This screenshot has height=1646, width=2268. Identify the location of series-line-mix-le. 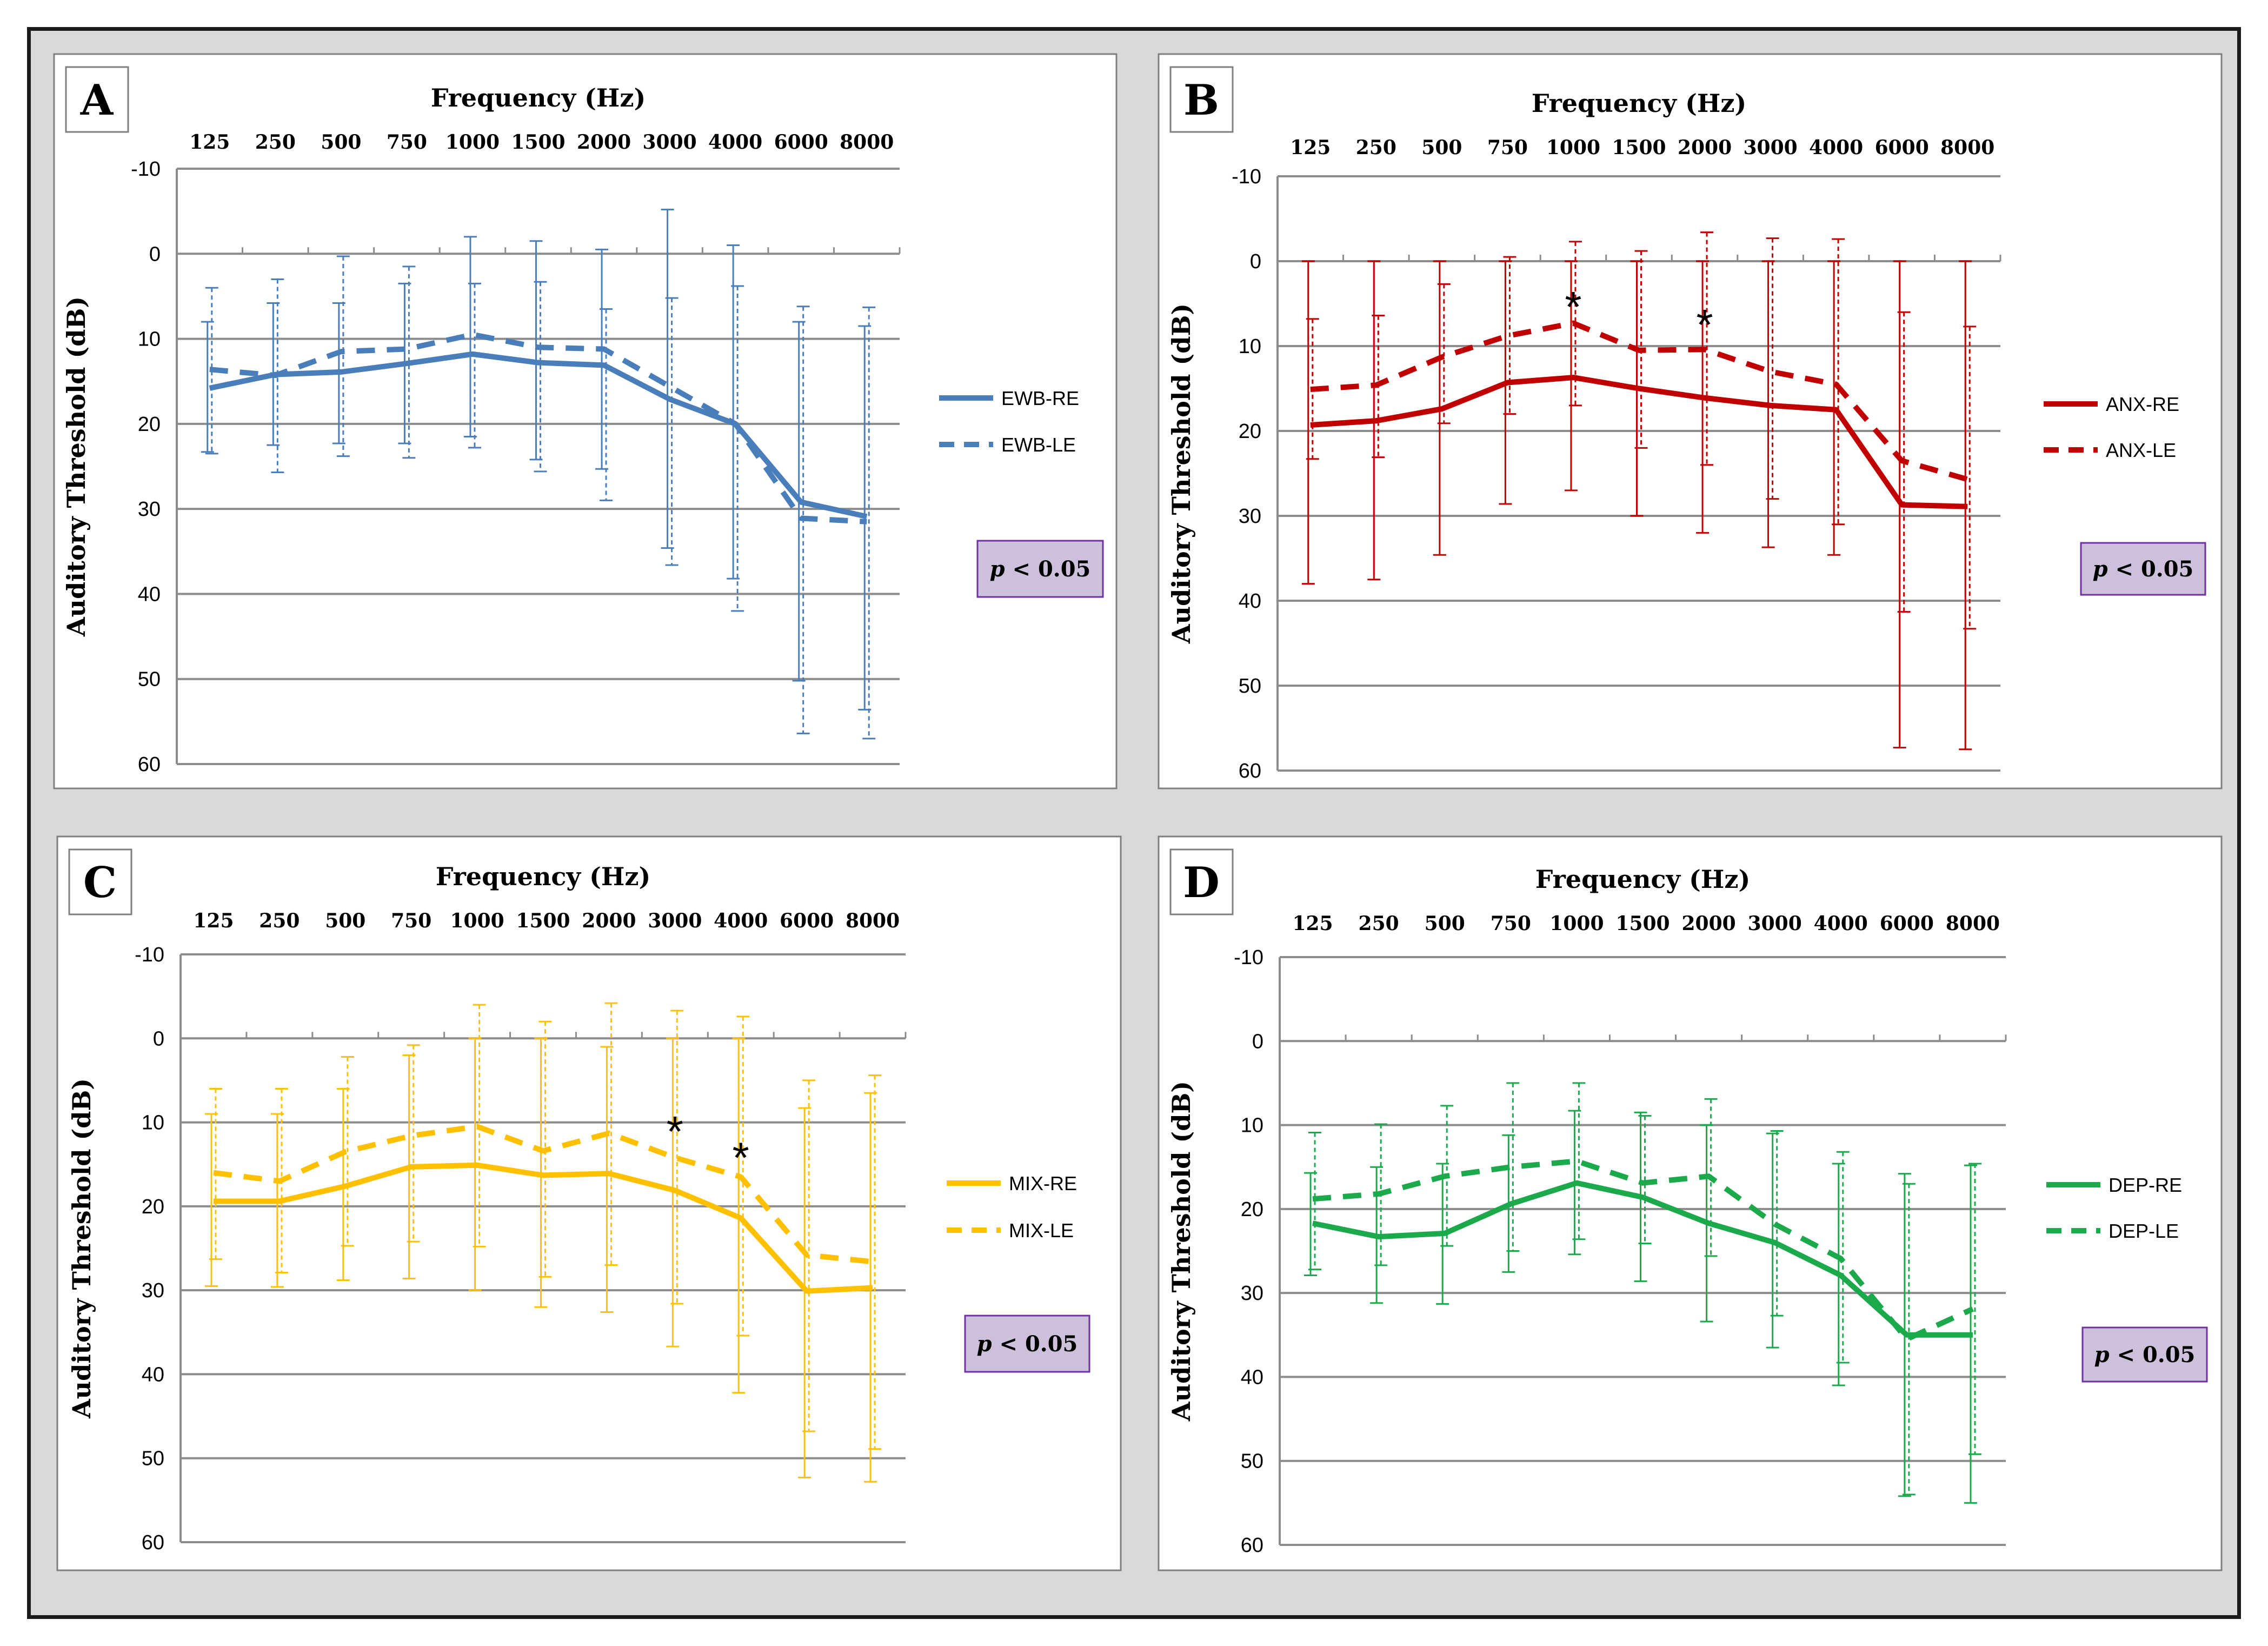
(543, 1194).